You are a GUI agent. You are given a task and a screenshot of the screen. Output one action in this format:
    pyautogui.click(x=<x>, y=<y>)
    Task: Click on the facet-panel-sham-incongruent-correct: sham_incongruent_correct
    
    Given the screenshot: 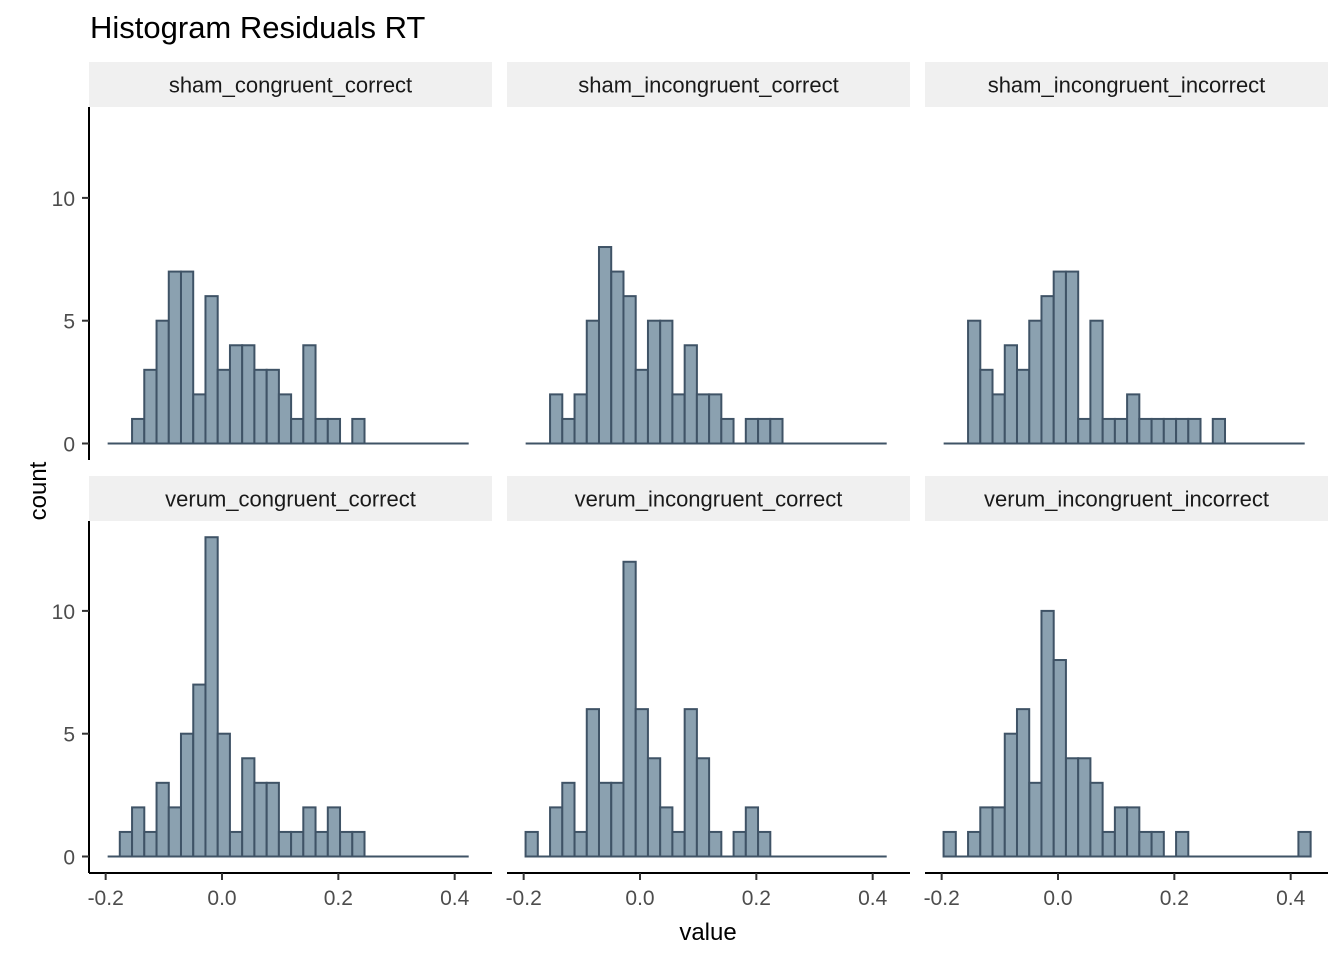 What is the action you would take?
    pyautogui.click(x=708, y=253)
    